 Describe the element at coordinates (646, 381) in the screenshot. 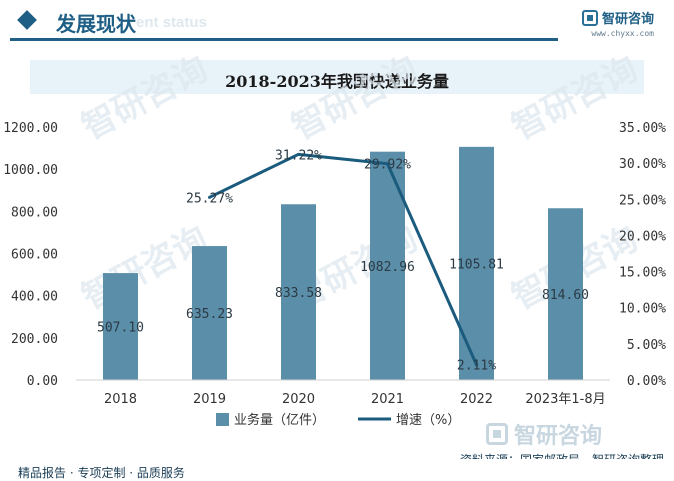

I see `right-tick-label: 0.00%` at that location.